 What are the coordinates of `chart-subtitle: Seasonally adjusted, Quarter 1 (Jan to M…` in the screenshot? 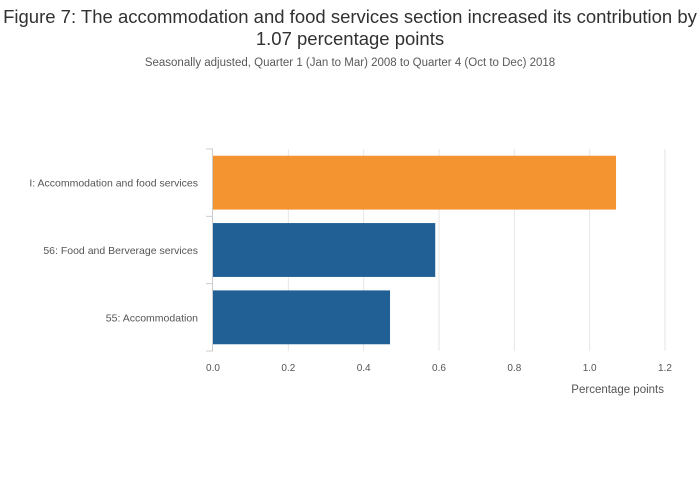 It's located at (350, 63).